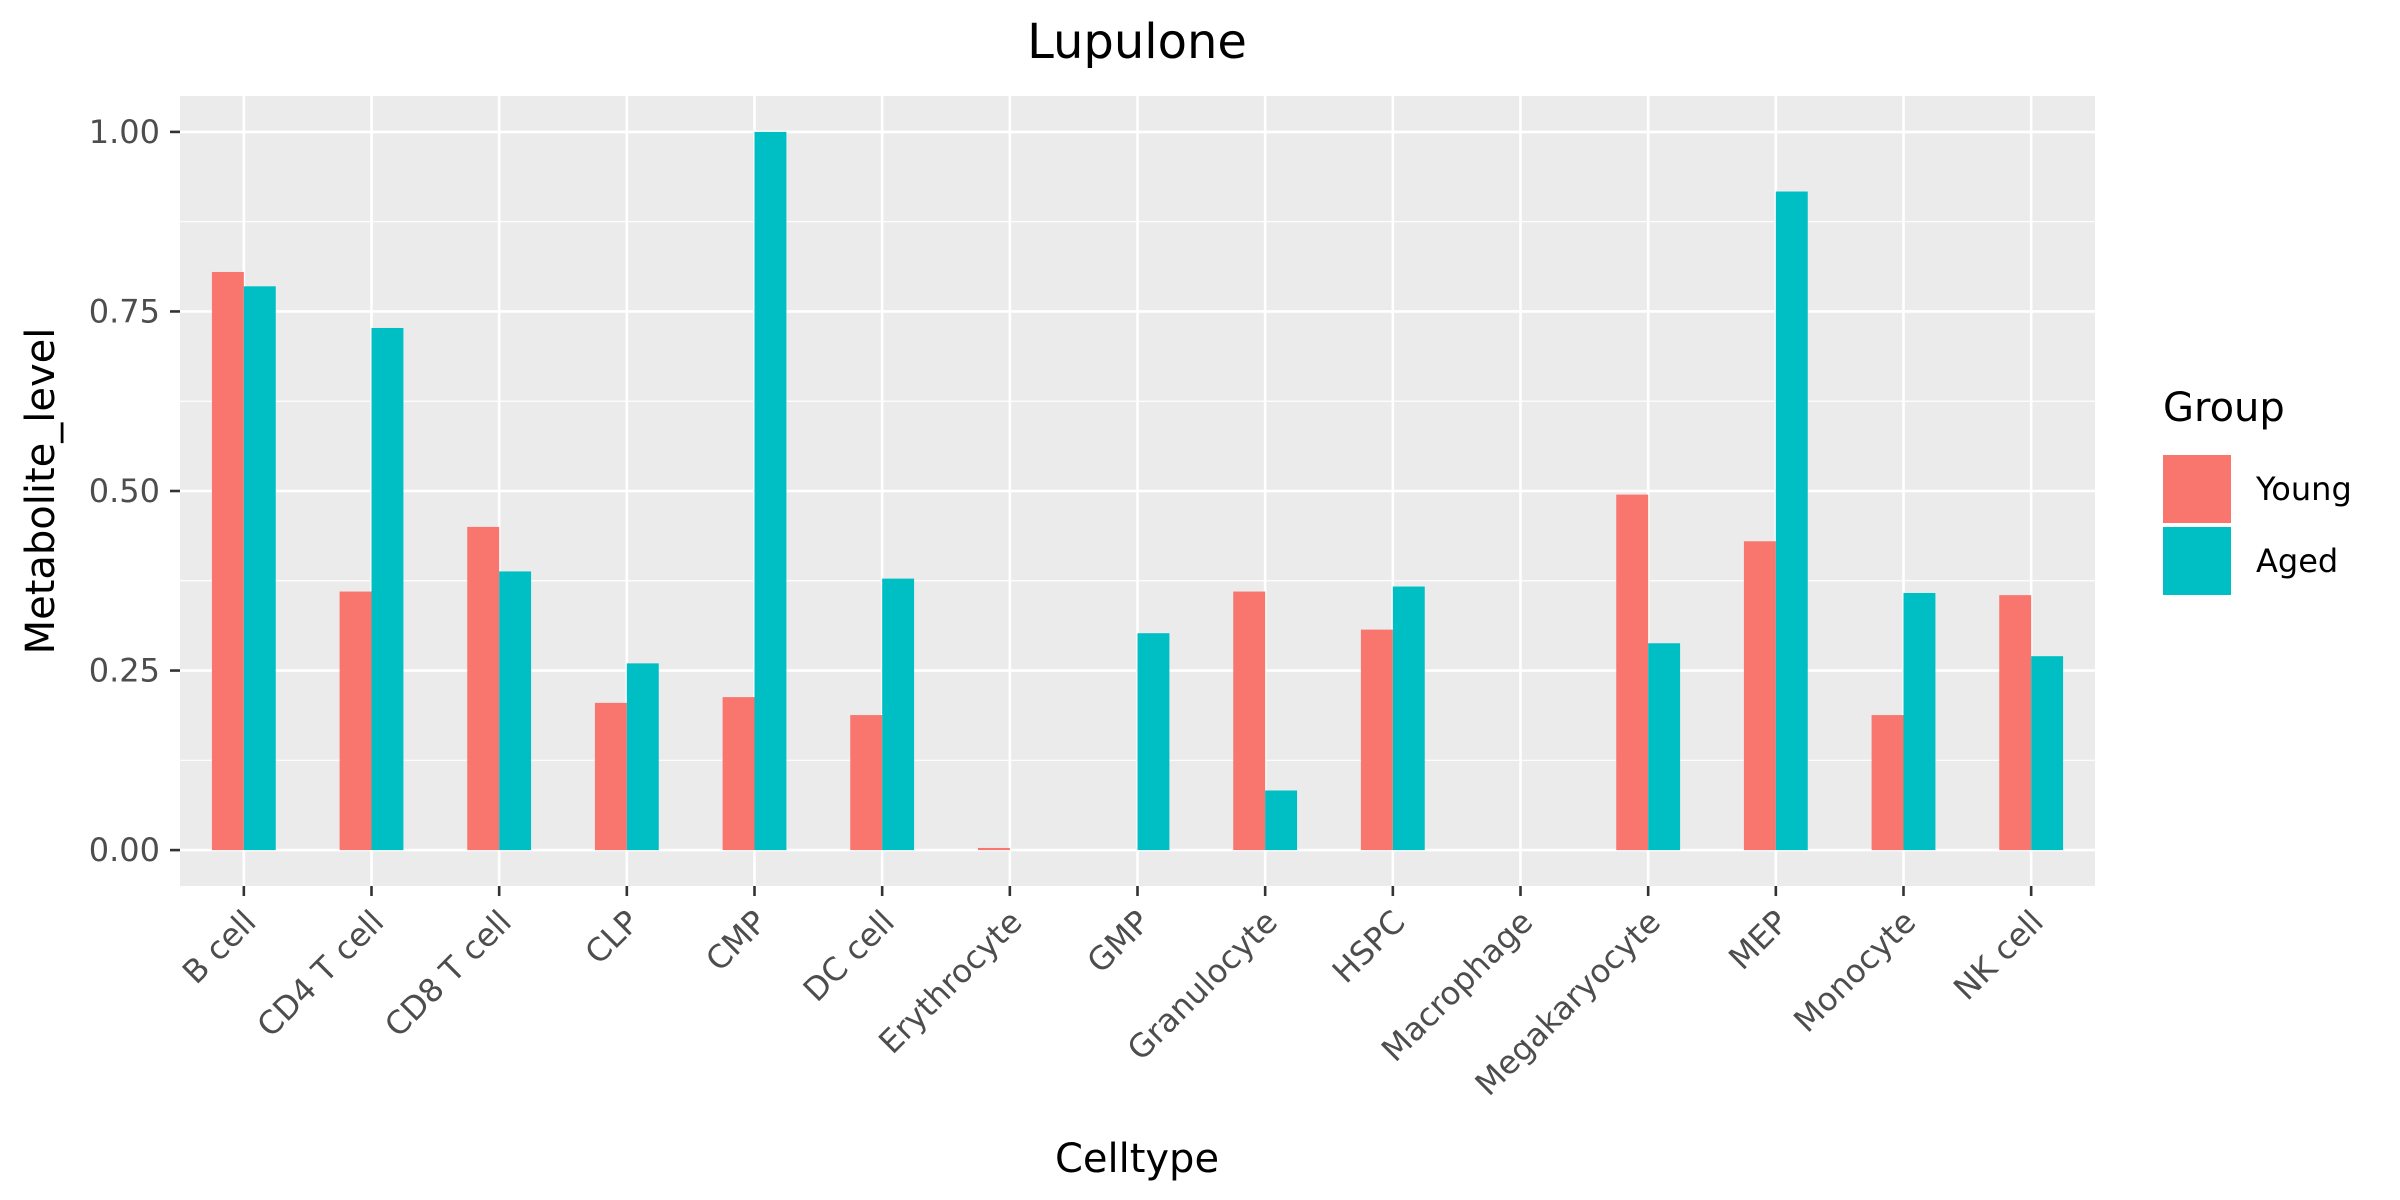 This screenshot has width=2400, height=1200. What do you see at coordinates (124, 671) in the screenshot?
I see `y-tick-label: 0.25` at bounding box center [124, 671].